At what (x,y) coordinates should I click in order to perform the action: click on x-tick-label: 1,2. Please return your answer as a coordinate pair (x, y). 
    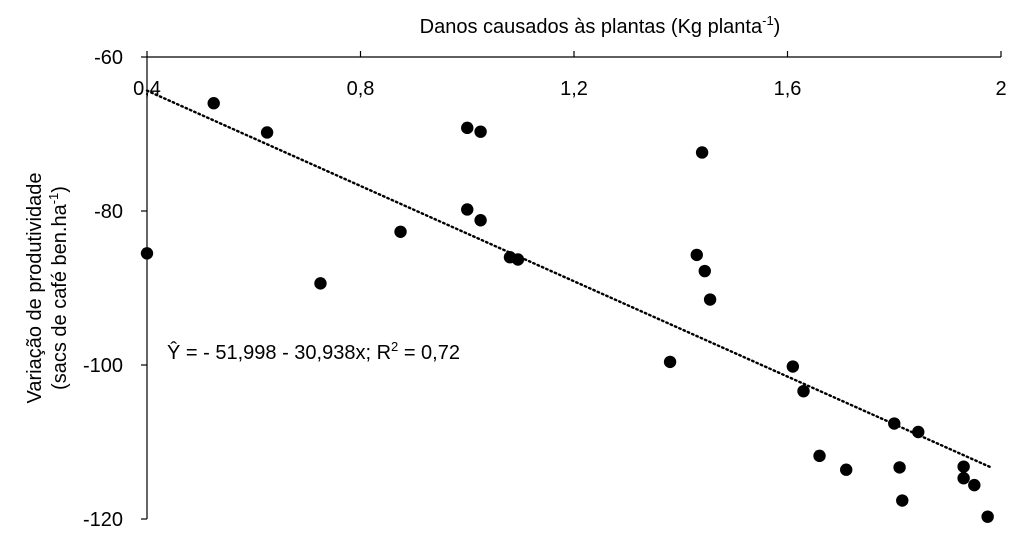
    Looking at the image, I should click on (574, 89).